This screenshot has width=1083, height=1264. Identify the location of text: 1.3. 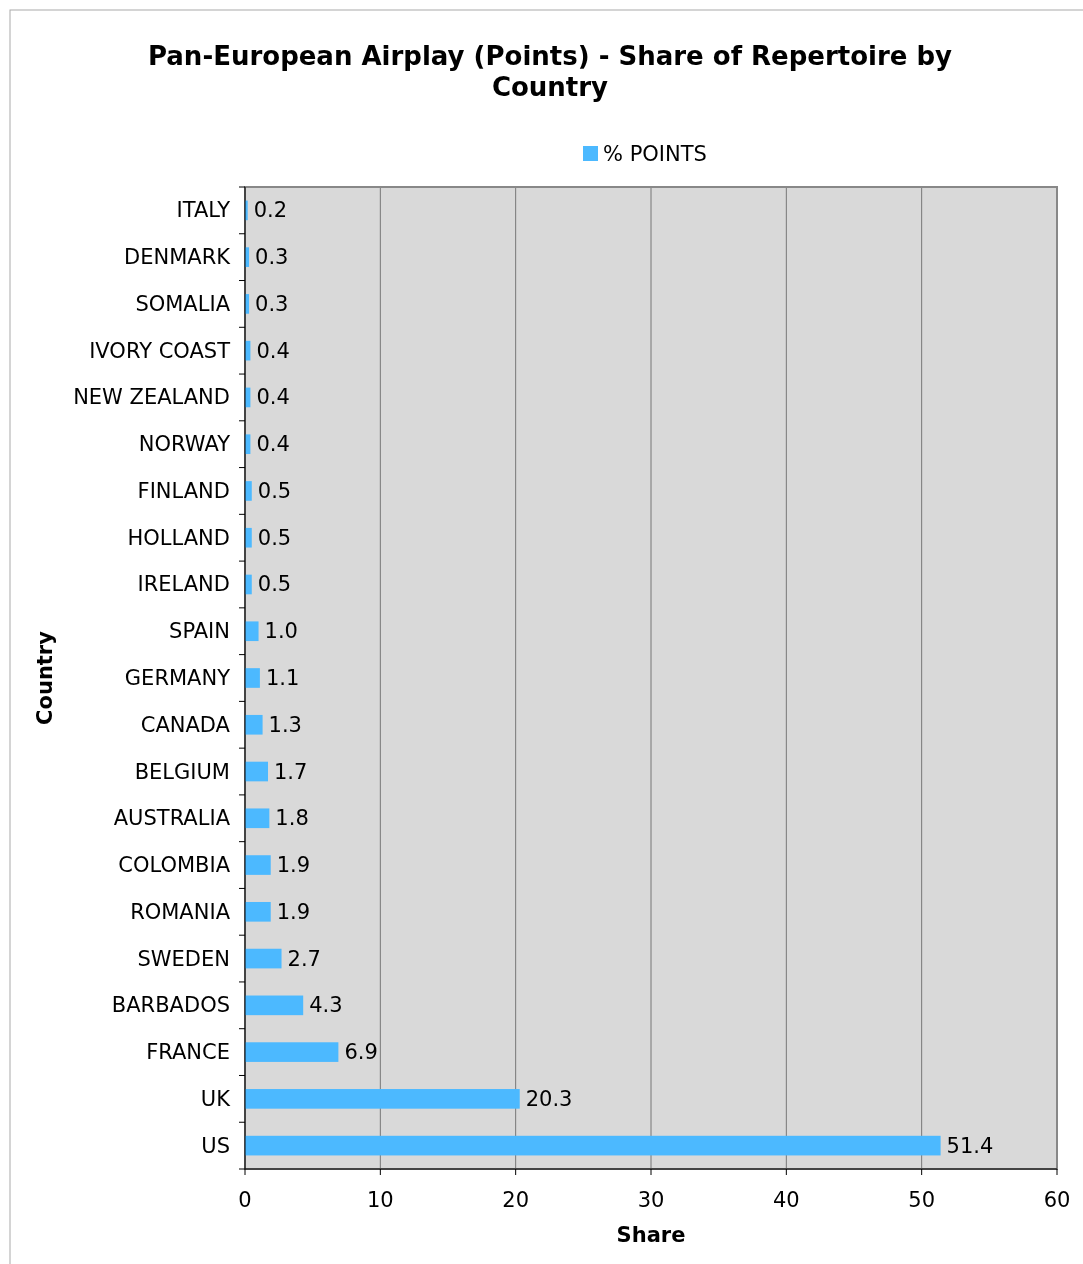
(285, 724).